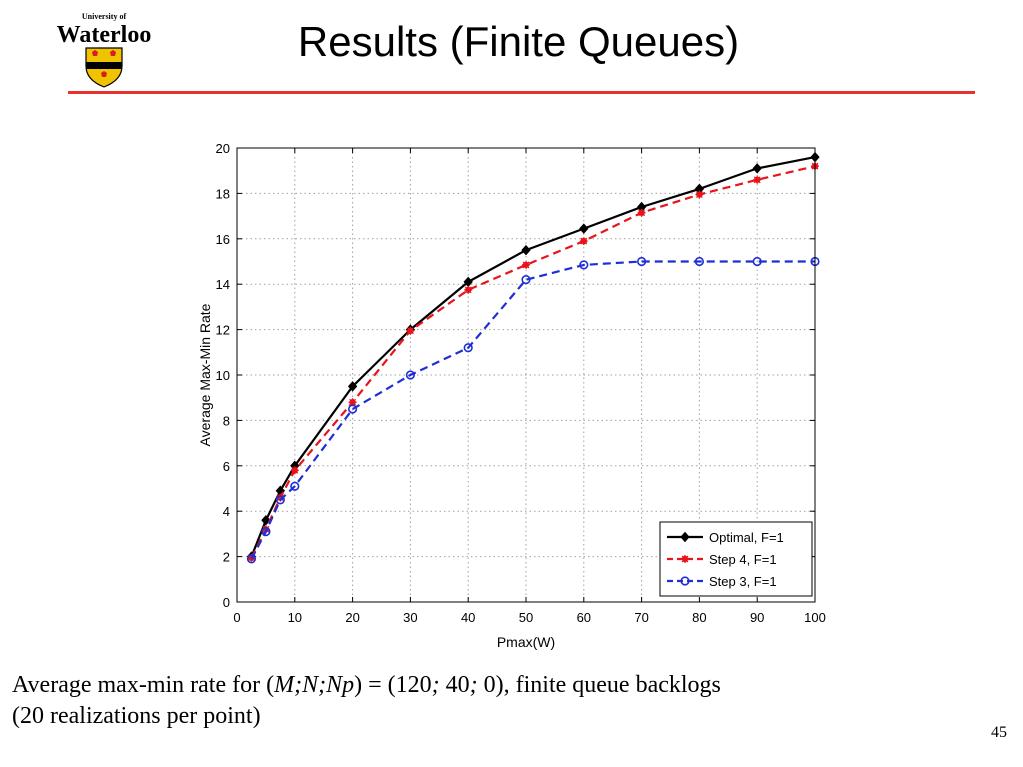 The width and height of the screenshot is (1023, 767). Describe the element at coordinates (526, 642) in the screenshot. I see `x-axis-label: Pmax(W)` at that location.